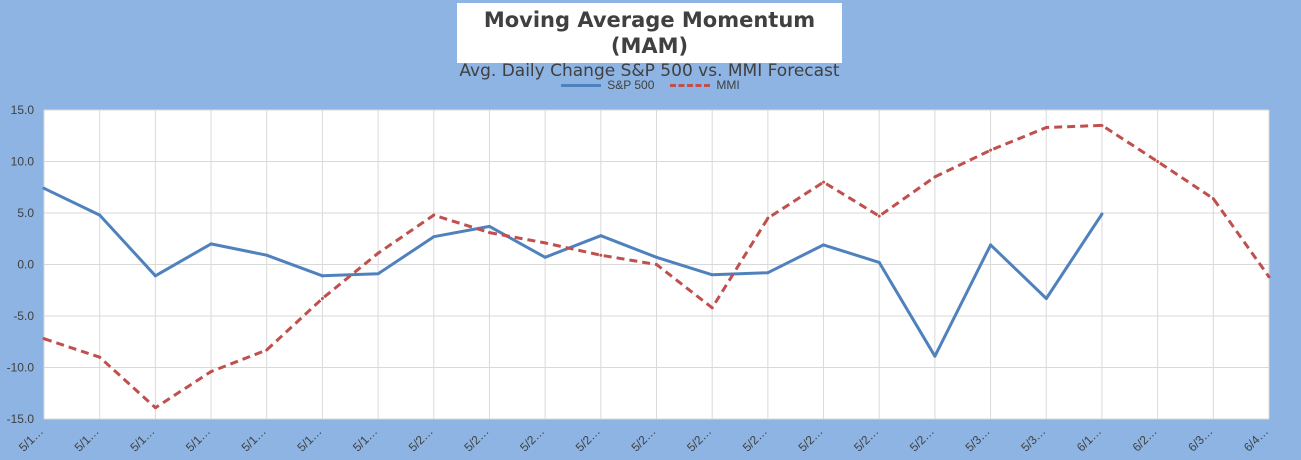  Describe the element at coordinates (690, 85) in the screenshot. I see `legend-swatch-mmi` at that location.